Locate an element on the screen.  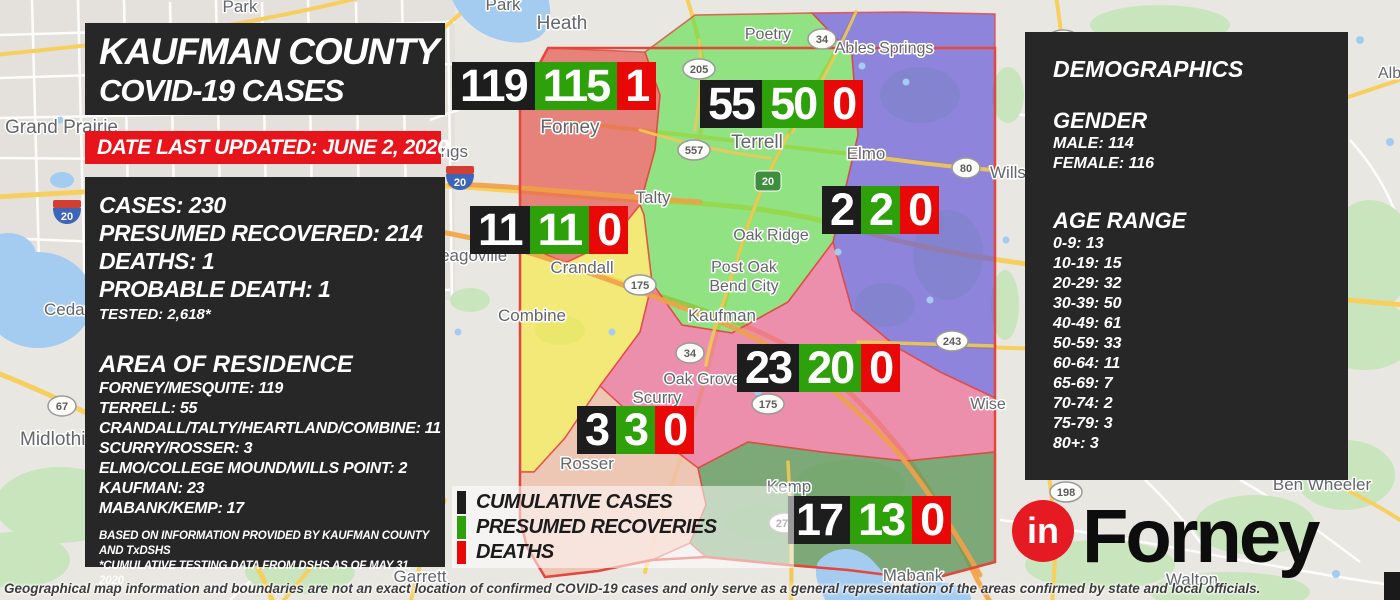
recoveries-count: 50 is located at coordinates (793, 103).